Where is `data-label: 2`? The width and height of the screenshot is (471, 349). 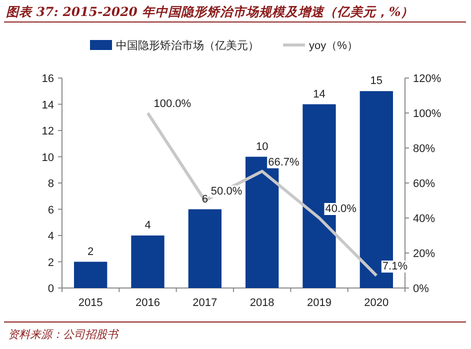 data-label: 2 is located at coordinates (91, 252).